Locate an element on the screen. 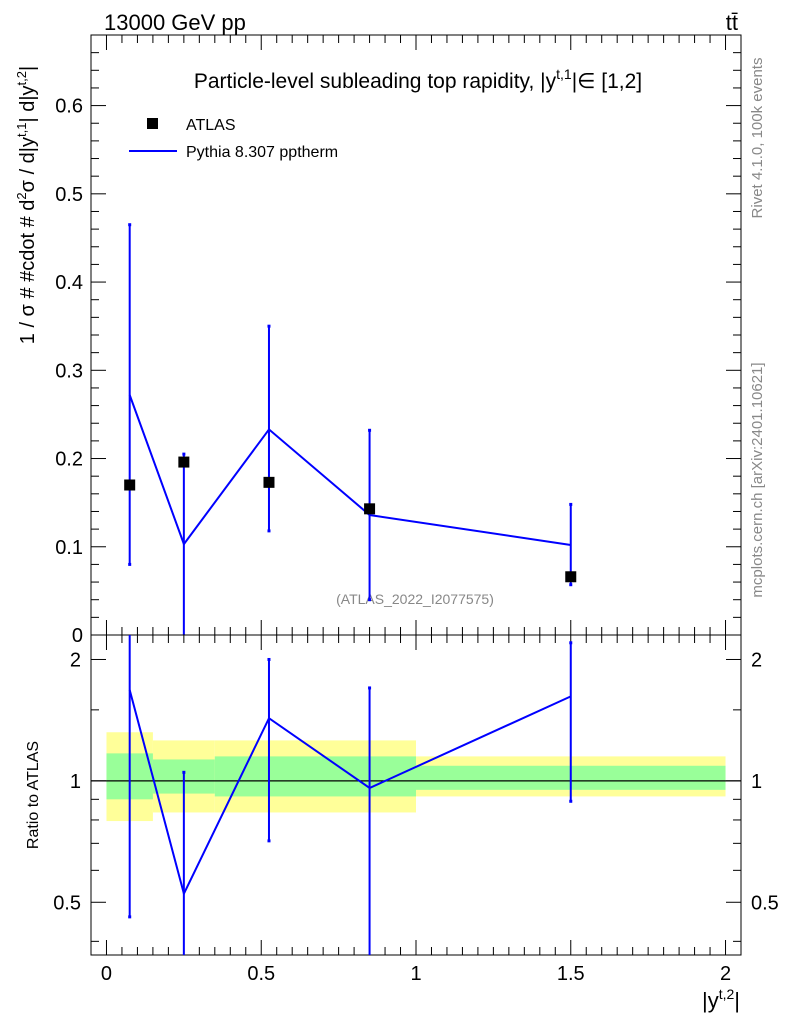 The width and height of the screenshot is (786, 1024). main-y-tick-label: 0.4 is located at coordinates (69, 283).